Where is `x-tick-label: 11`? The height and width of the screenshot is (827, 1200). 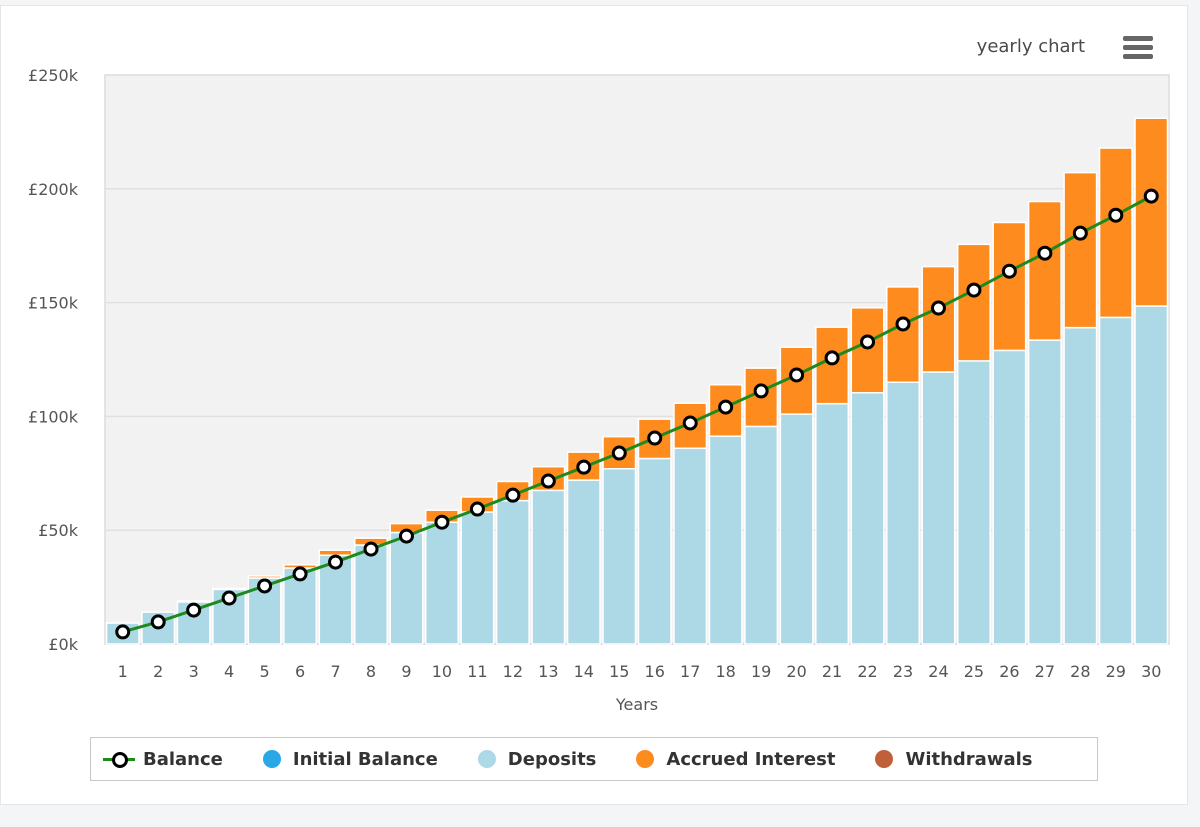 x-tick-label: 11 is located at coordinates (477, 671).